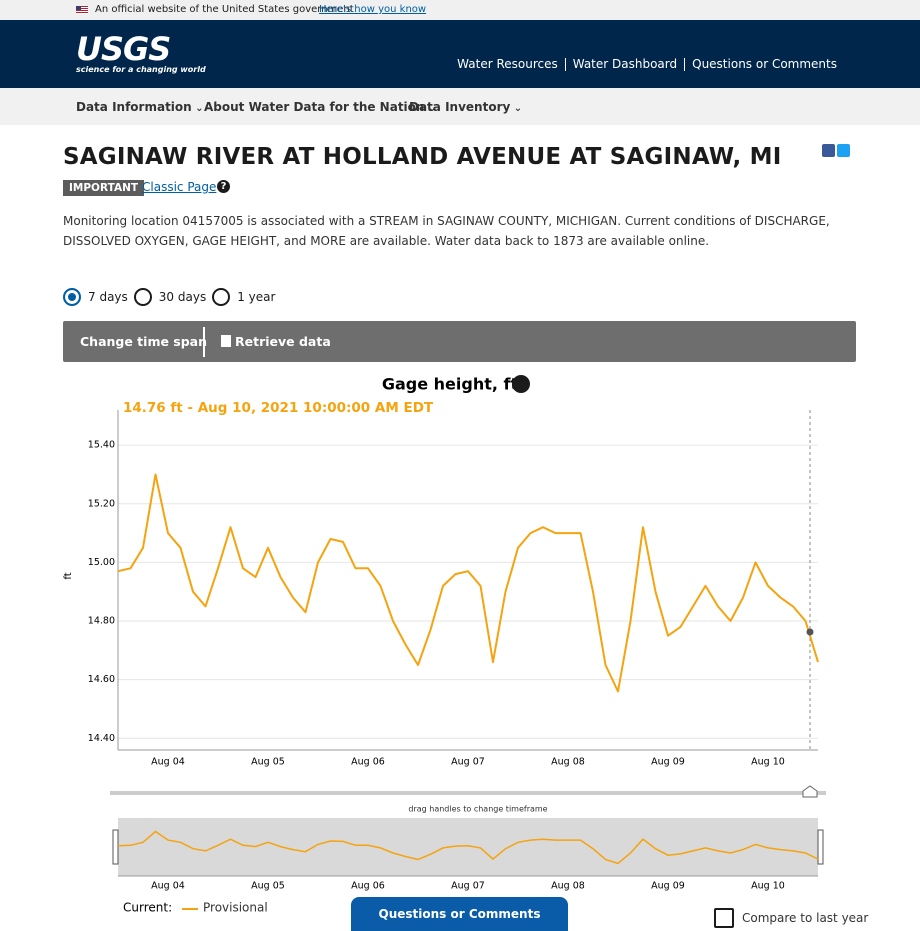 This screenshot has height=931, width=920. Describe the element at coordinates (828, 150) in the screenshot. I see `facebook-icon` at that location.